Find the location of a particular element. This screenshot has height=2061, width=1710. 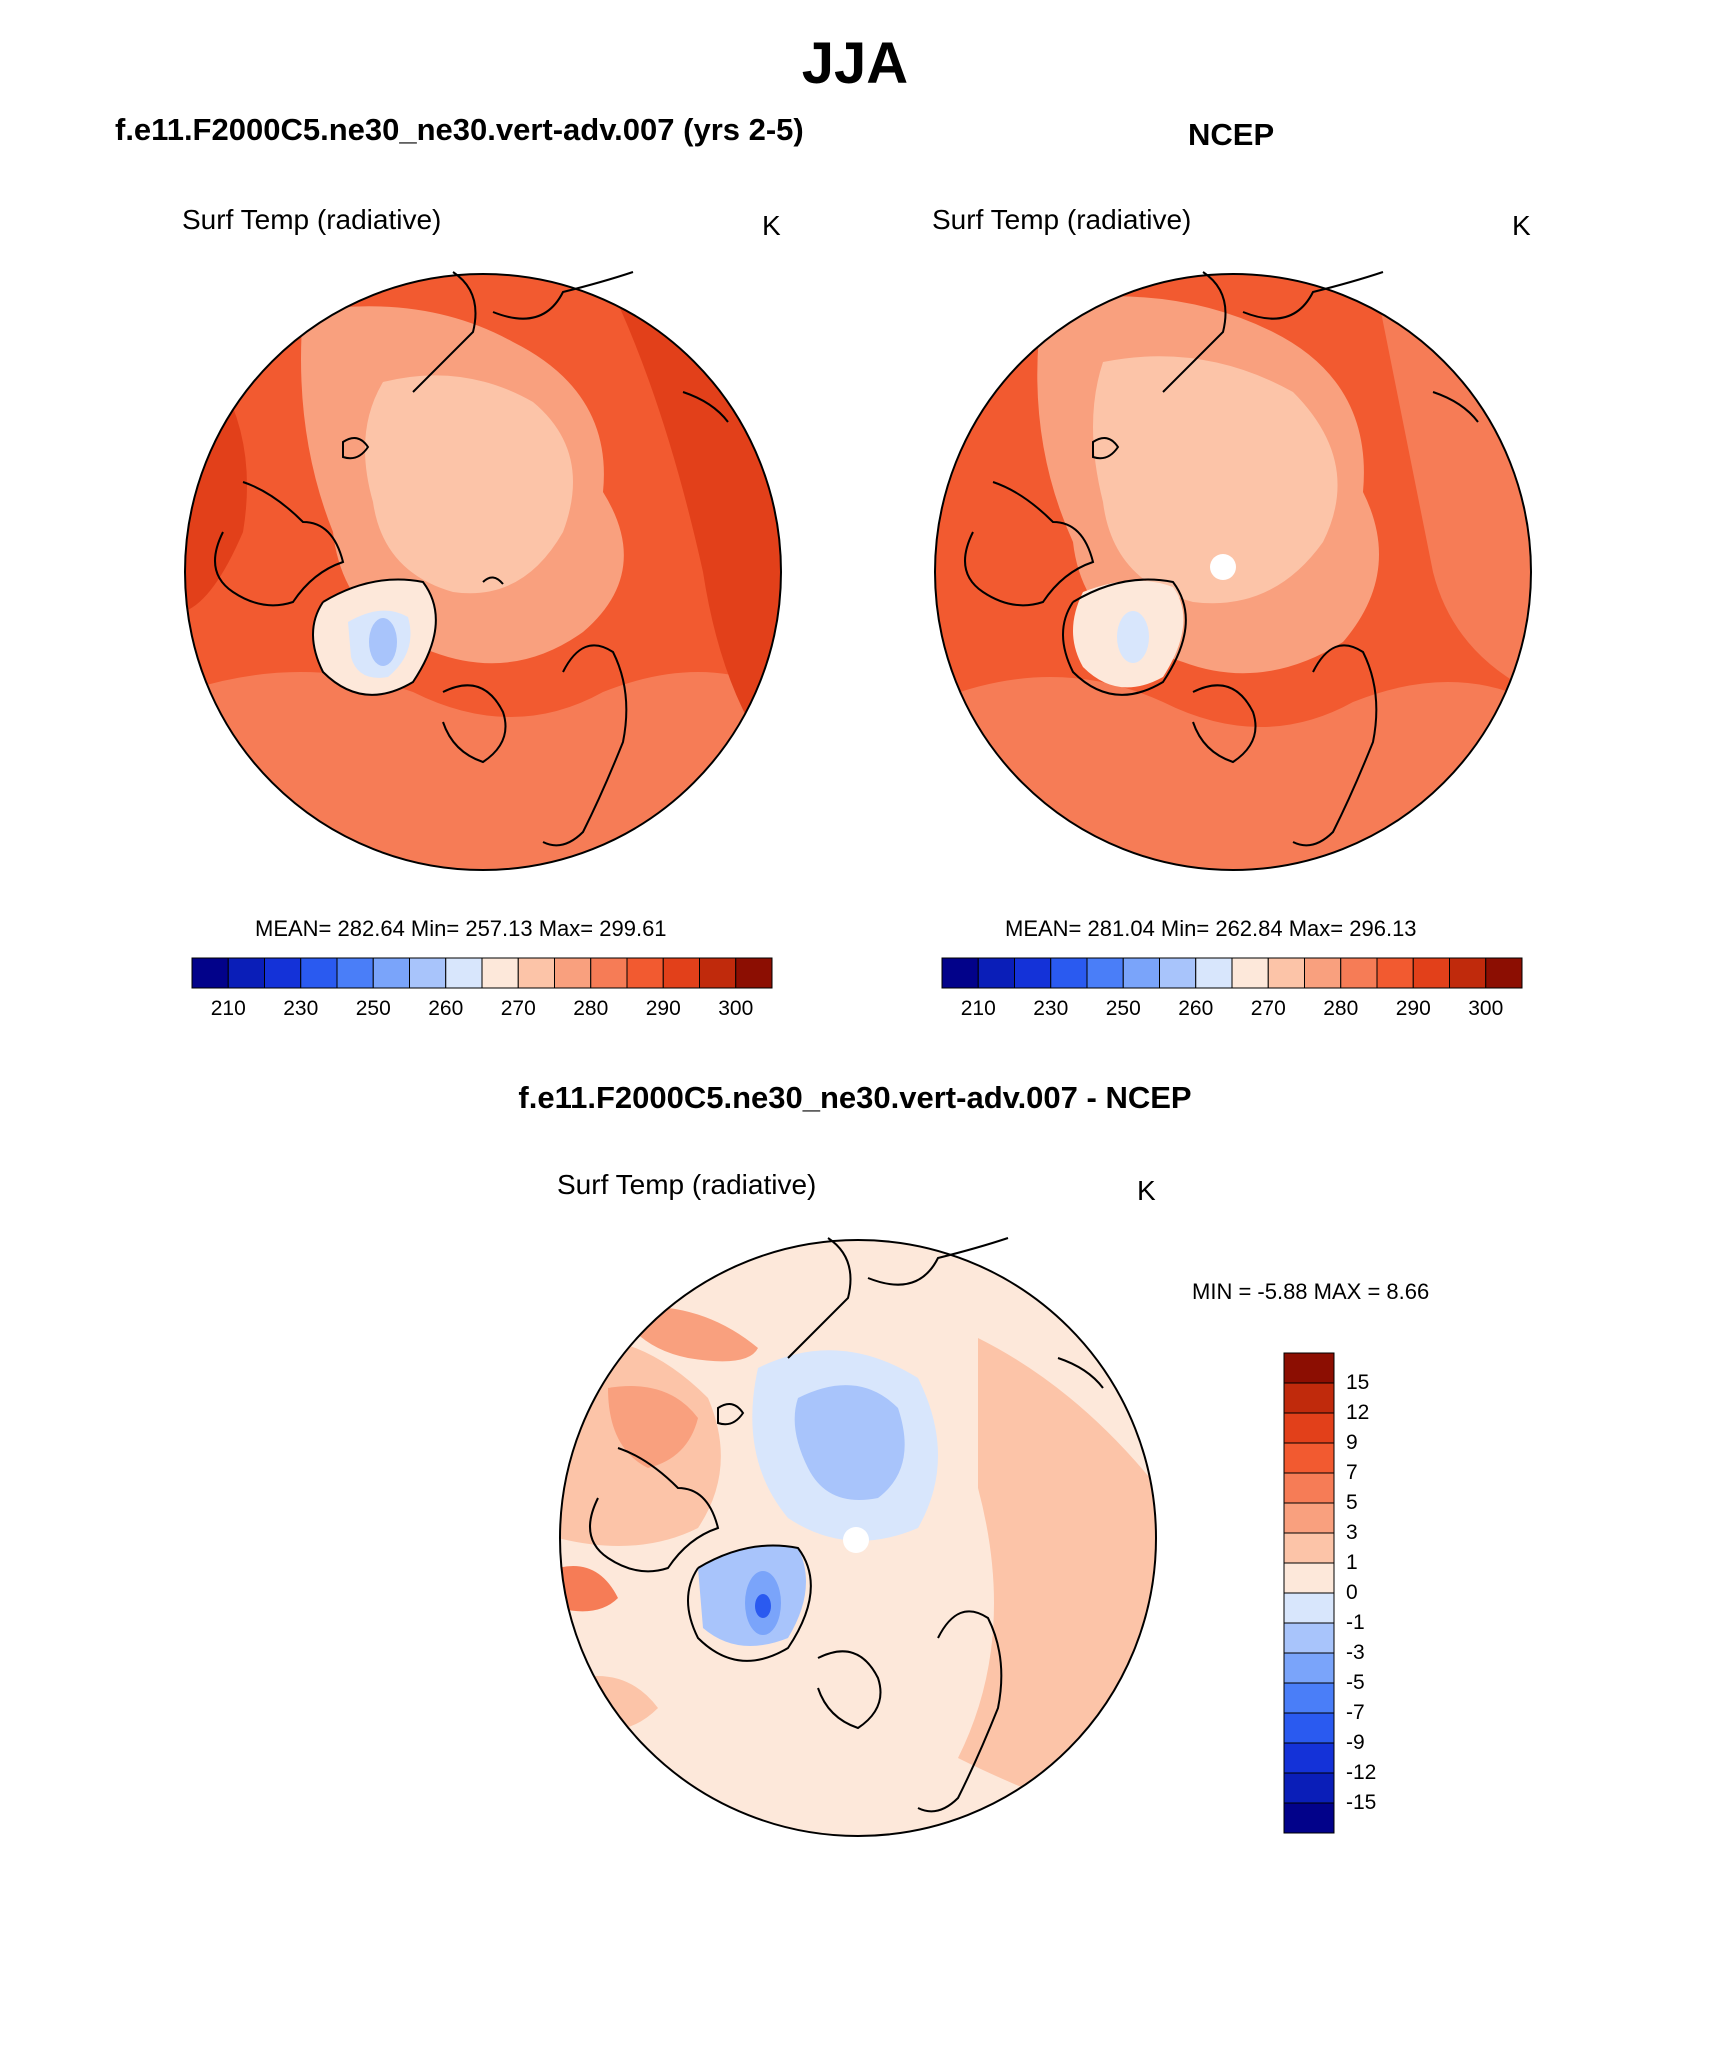

colorbar-panel-1-ticks: 210 230 250 260 270 280 290 300 is located at coordinates (482, 1012).